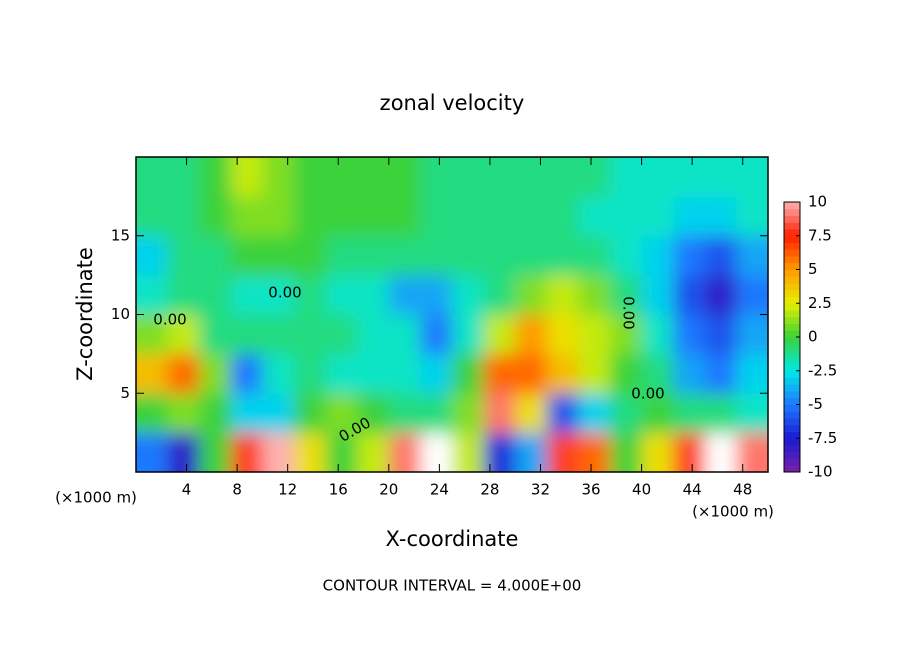 The image size is (904, 658). What do you see at coordinates (822, 370) in the screenshot?
I see `colorbar-tick-label: -2.5` at bounding box center [822, 370].